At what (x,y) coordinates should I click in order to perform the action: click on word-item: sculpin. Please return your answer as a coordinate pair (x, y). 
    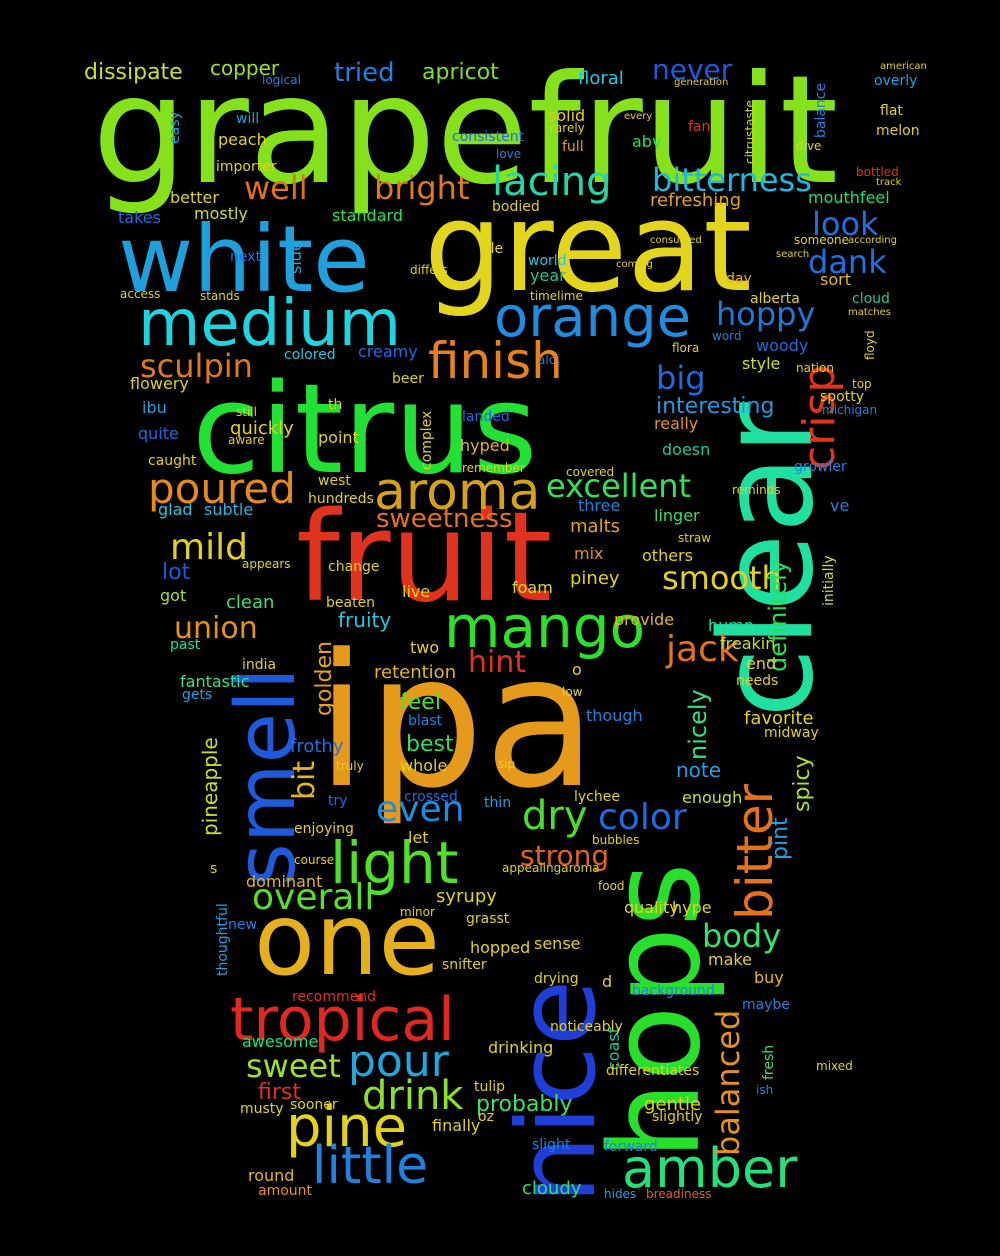
    Looking at the image, I should click on (196, 366).